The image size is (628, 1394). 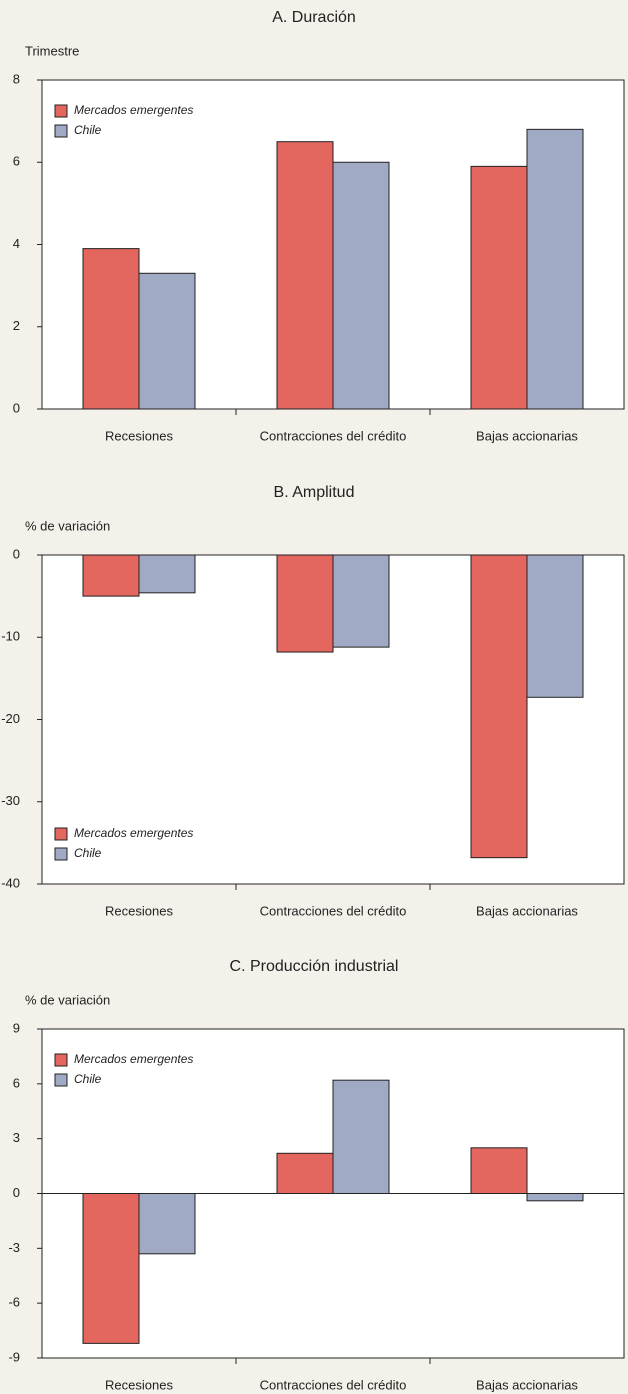 I want to click on chart-title: A. Duración, so click(x=314, y=17).